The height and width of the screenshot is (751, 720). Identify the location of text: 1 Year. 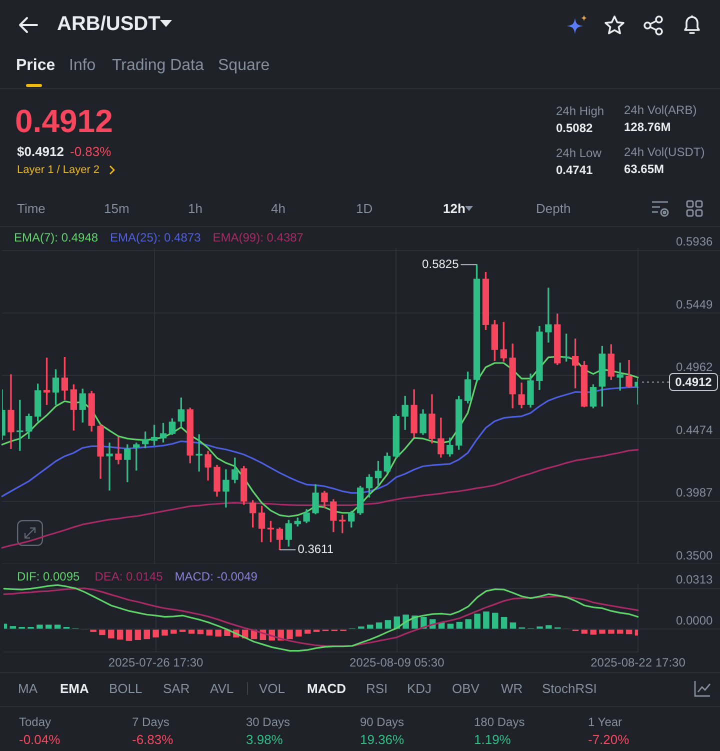
(605, 722).